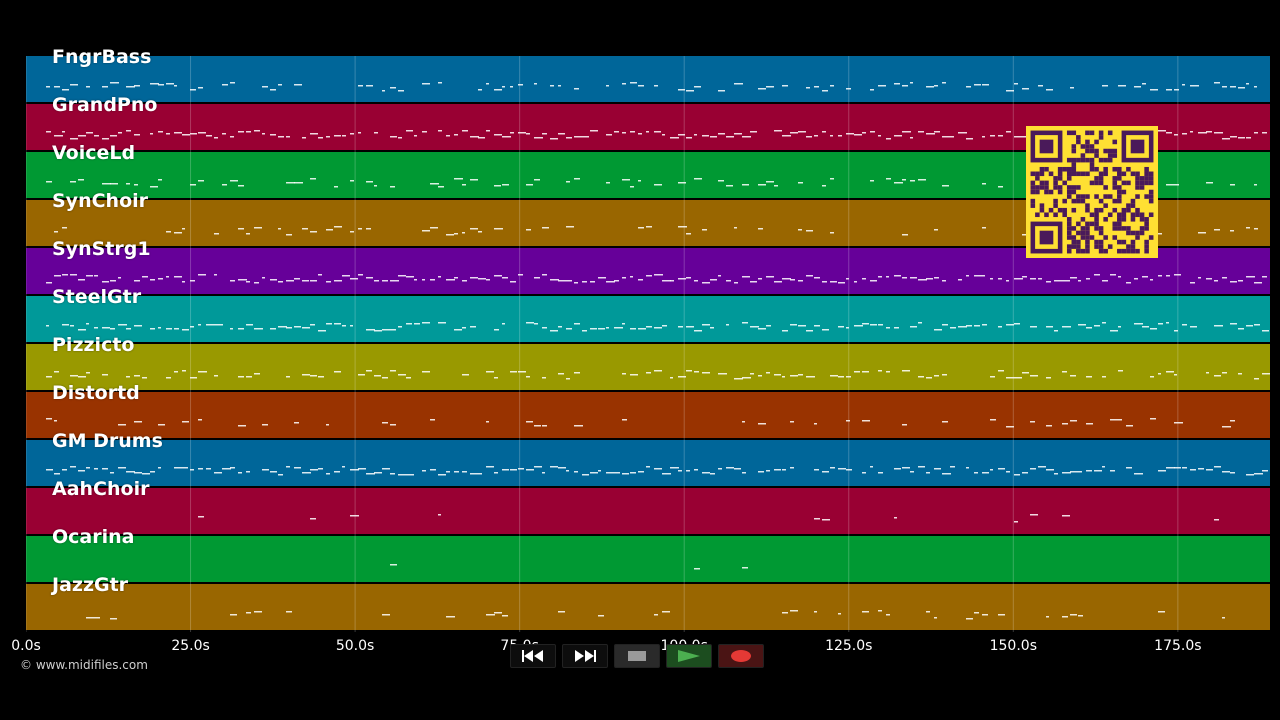 The height and width of the screenshot is (720, 1280). I want to click on play-icon, so click(689, 656).